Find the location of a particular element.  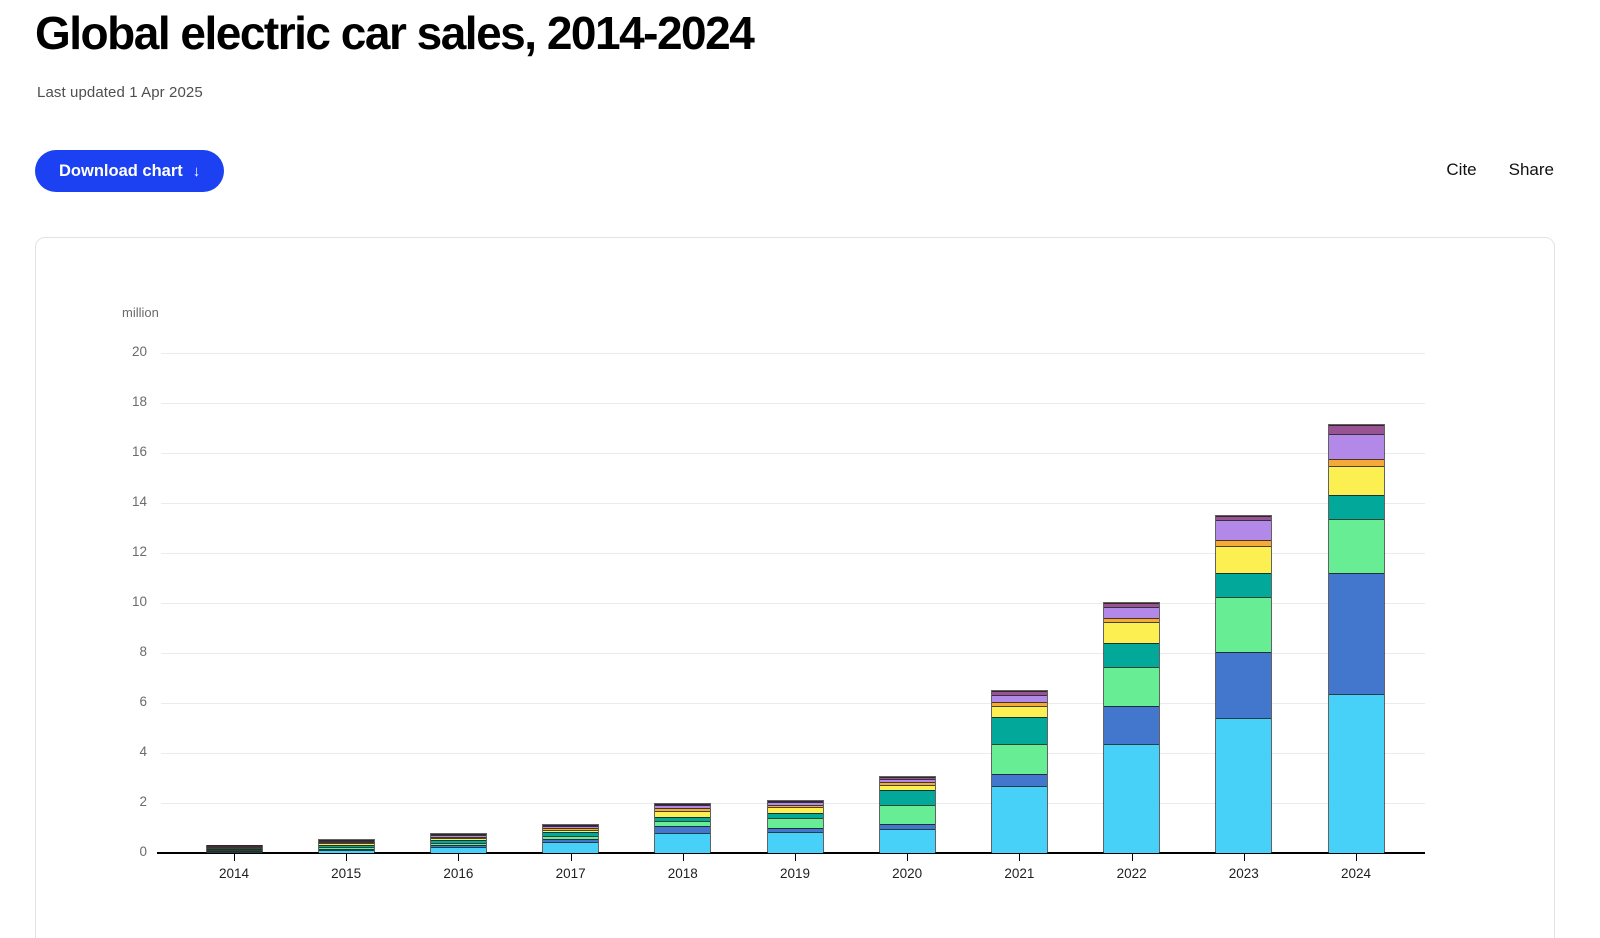

bar-segment-2022-teal is located at coordinates (1132, 654).